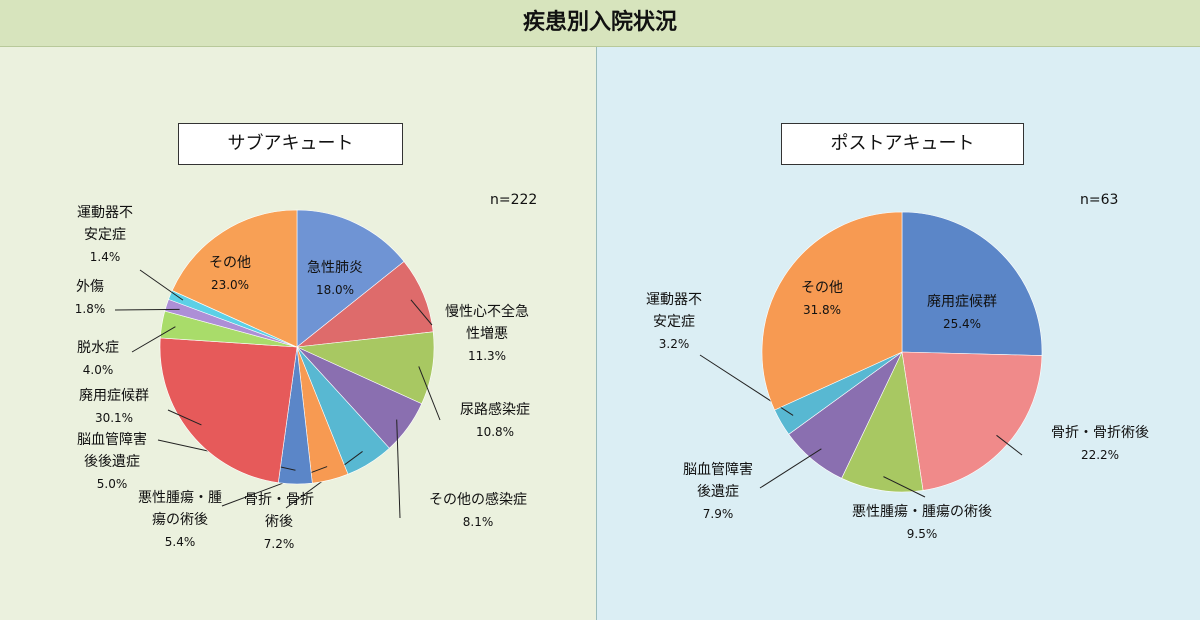 Image resolution: width=1200 pixels, height=620 pixels. What do you see at coordinates (114, 418) in the screenshot?
I see `value-label: 30.1%` at bounding box center [114, 418].